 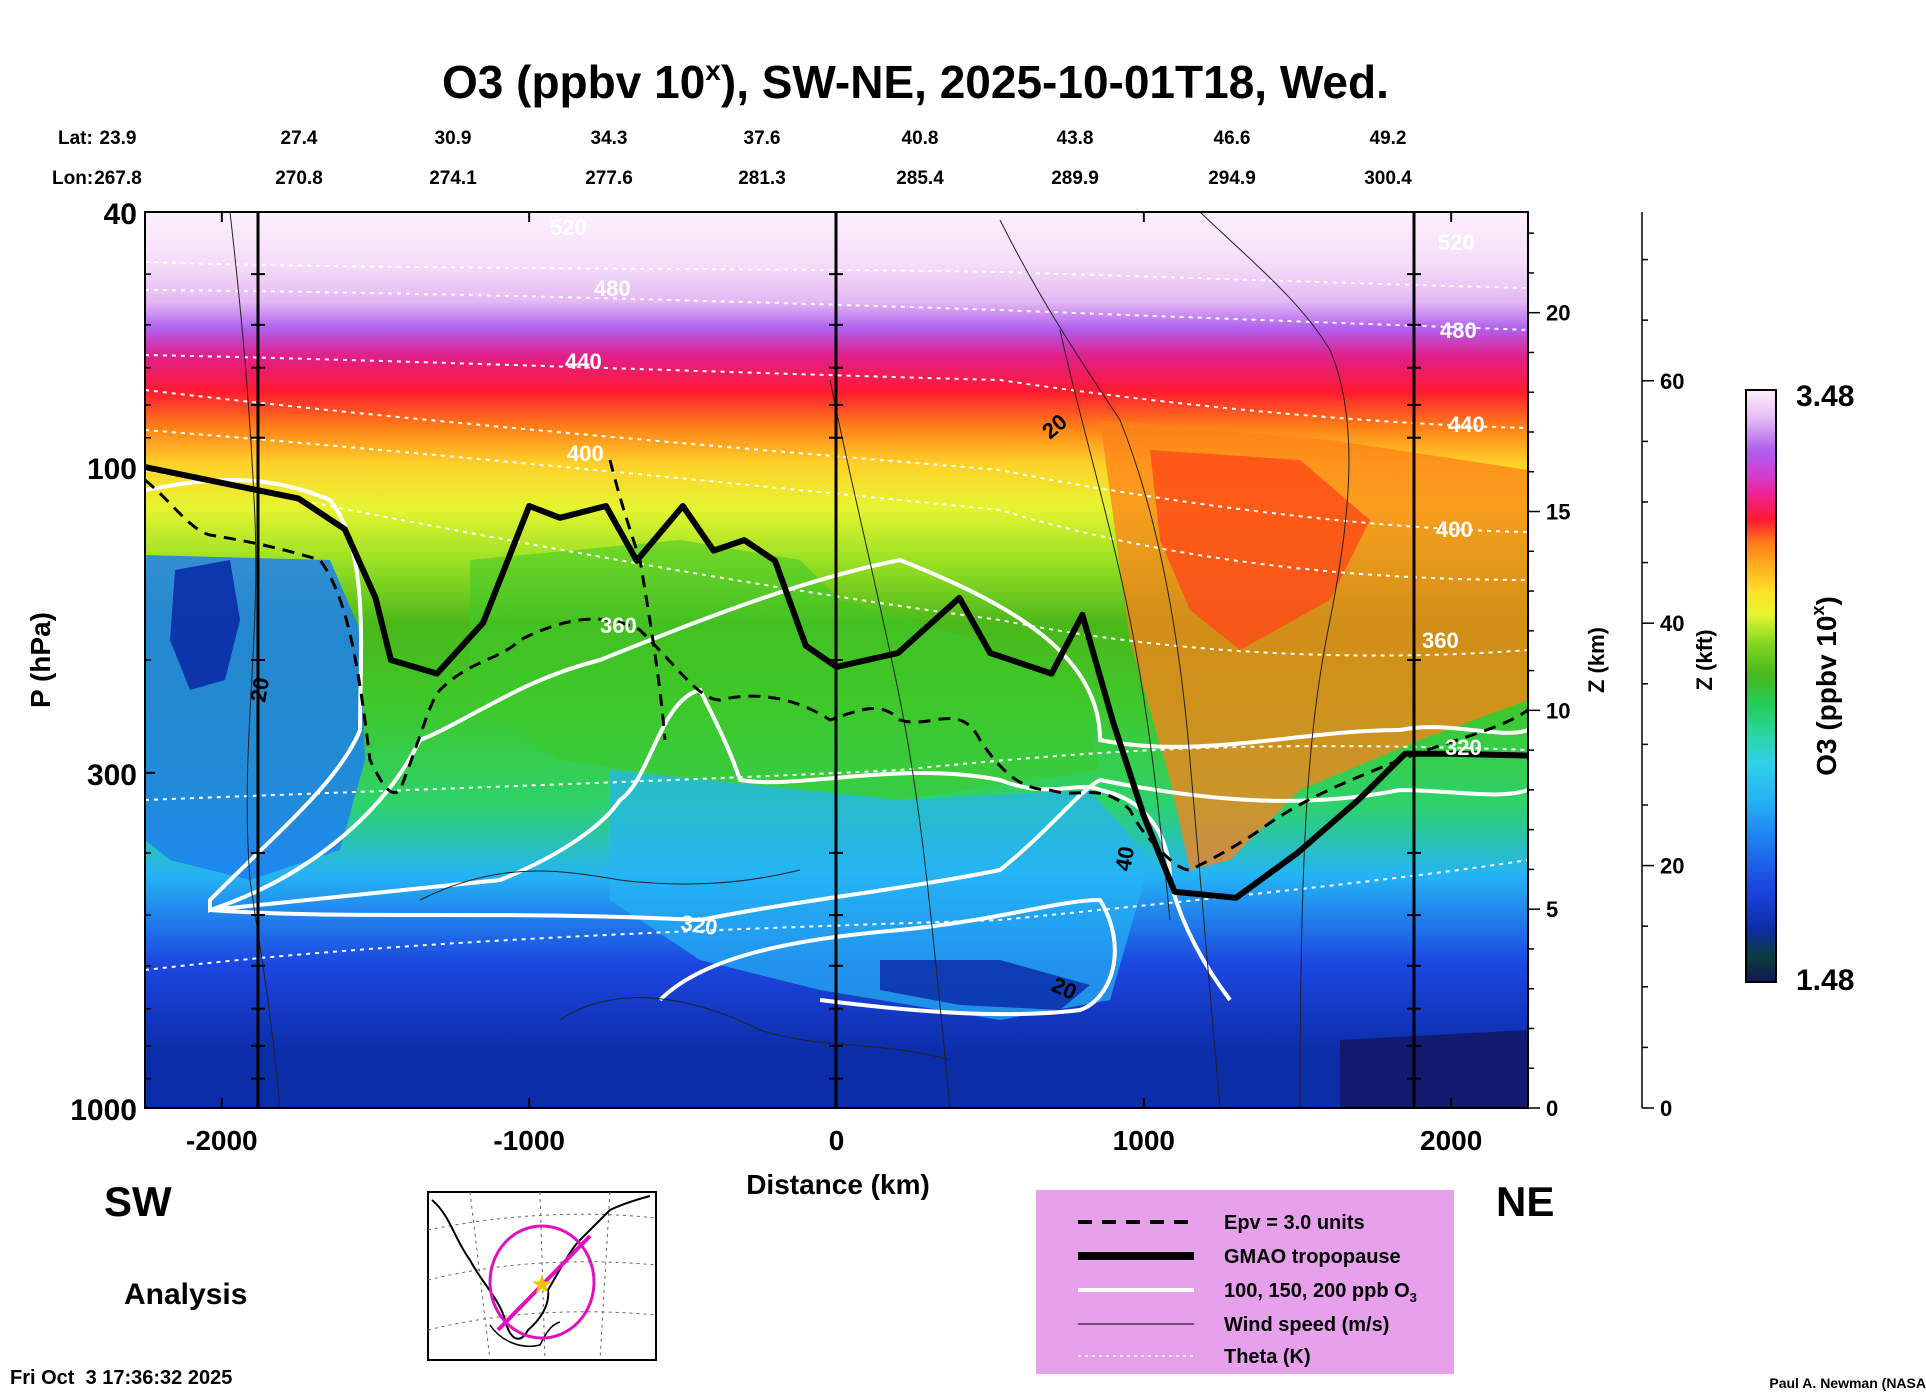 What do you see at coordinates (699, 925) in the screenshot?
I see `theta-label-320: 320` at bounding box center [699, 925].